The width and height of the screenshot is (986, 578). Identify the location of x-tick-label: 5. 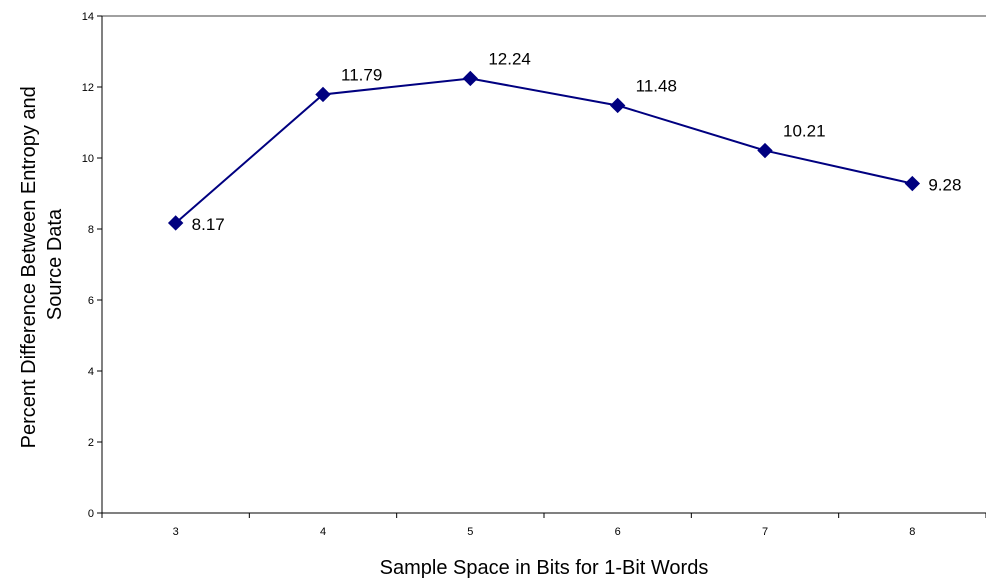
(470, 532).